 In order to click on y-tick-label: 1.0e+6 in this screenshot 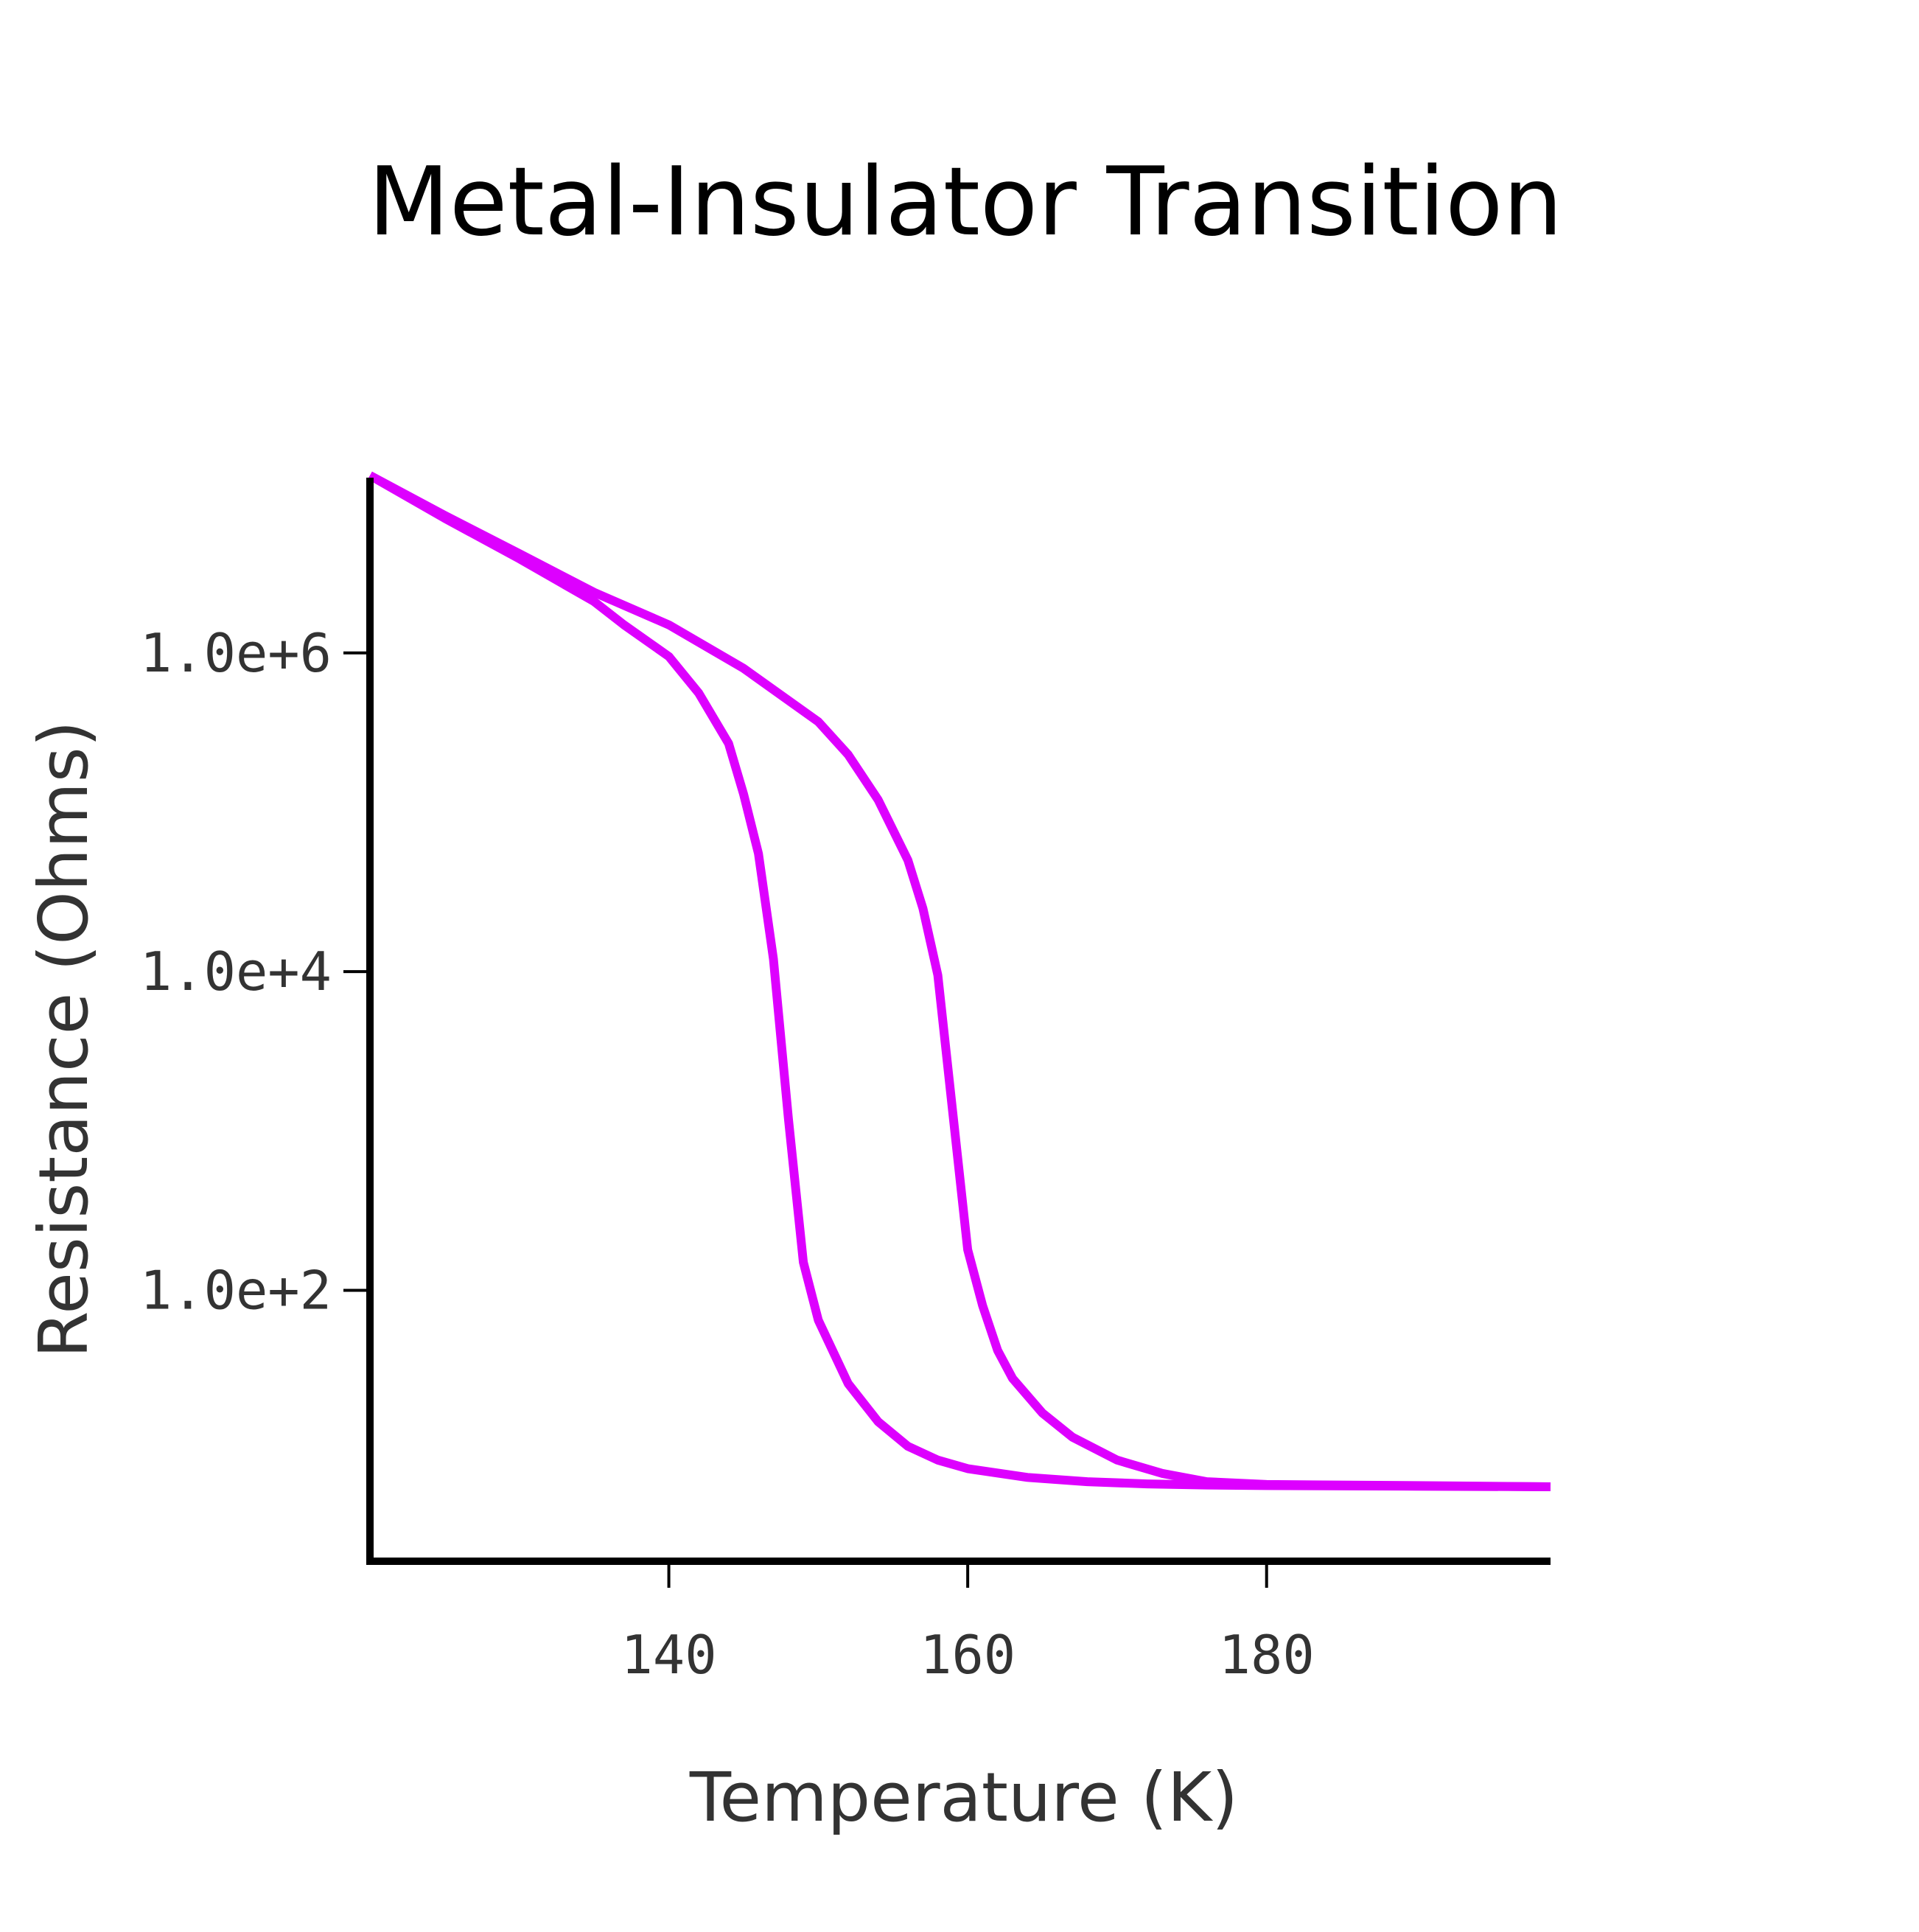, I will do `click(236, 653)`.